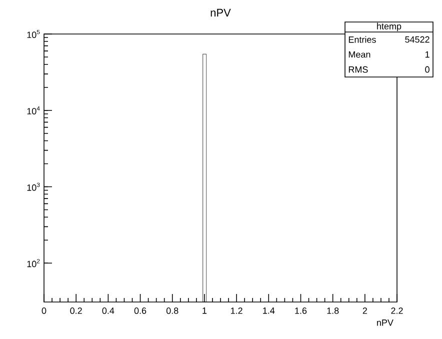 This screenshot has height=339, width=442. What do you see at coordinates (417, 39) in the screenshot?
I see `text: 54522` at bounding box center [417, 39].